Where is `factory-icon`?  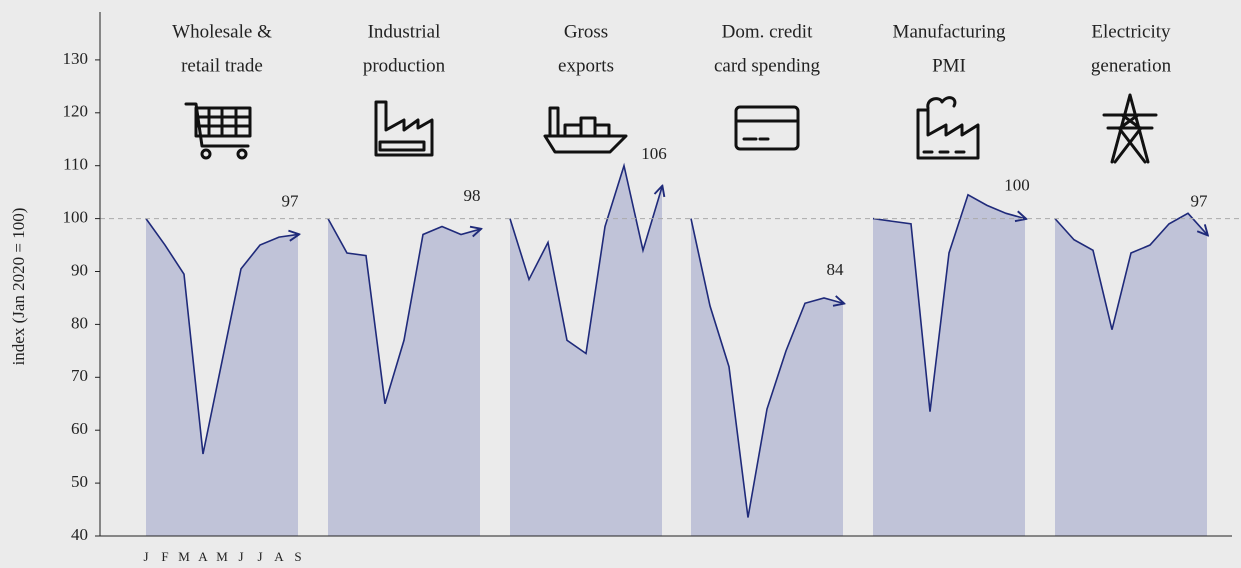
factory-icon is located at coordinates (404, 128).